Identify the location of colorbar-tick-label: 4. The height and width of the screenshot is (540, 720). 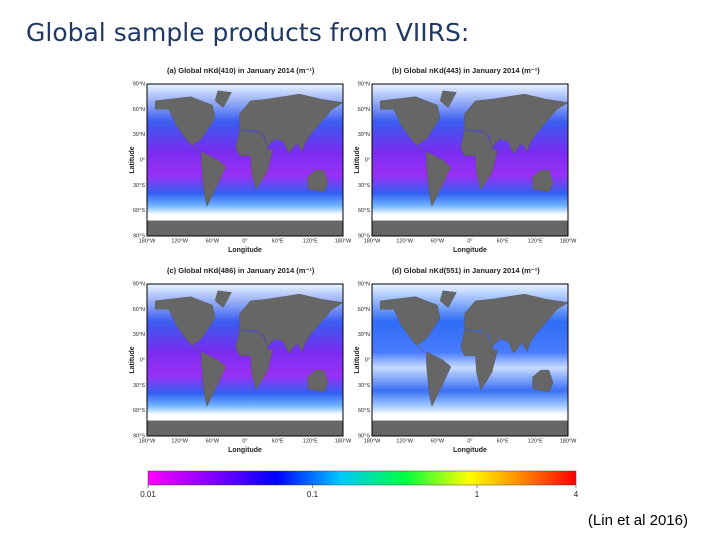
(576, 494).